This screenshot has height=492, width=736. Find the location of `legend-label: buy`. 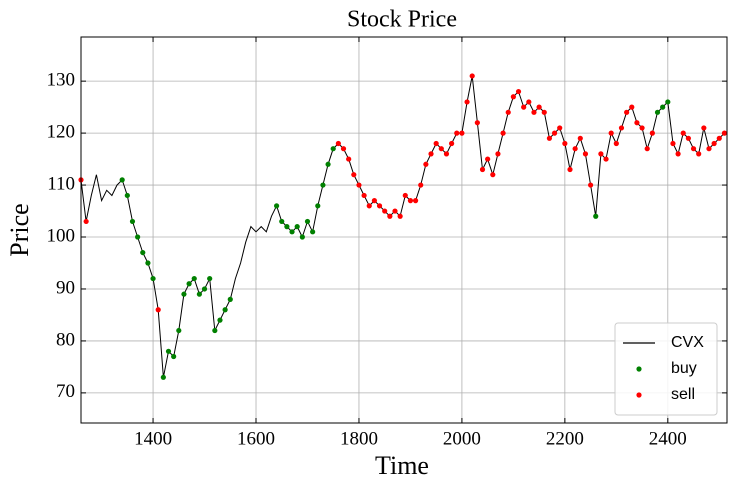

legend-label: buy is located at coordinates (684, 368).